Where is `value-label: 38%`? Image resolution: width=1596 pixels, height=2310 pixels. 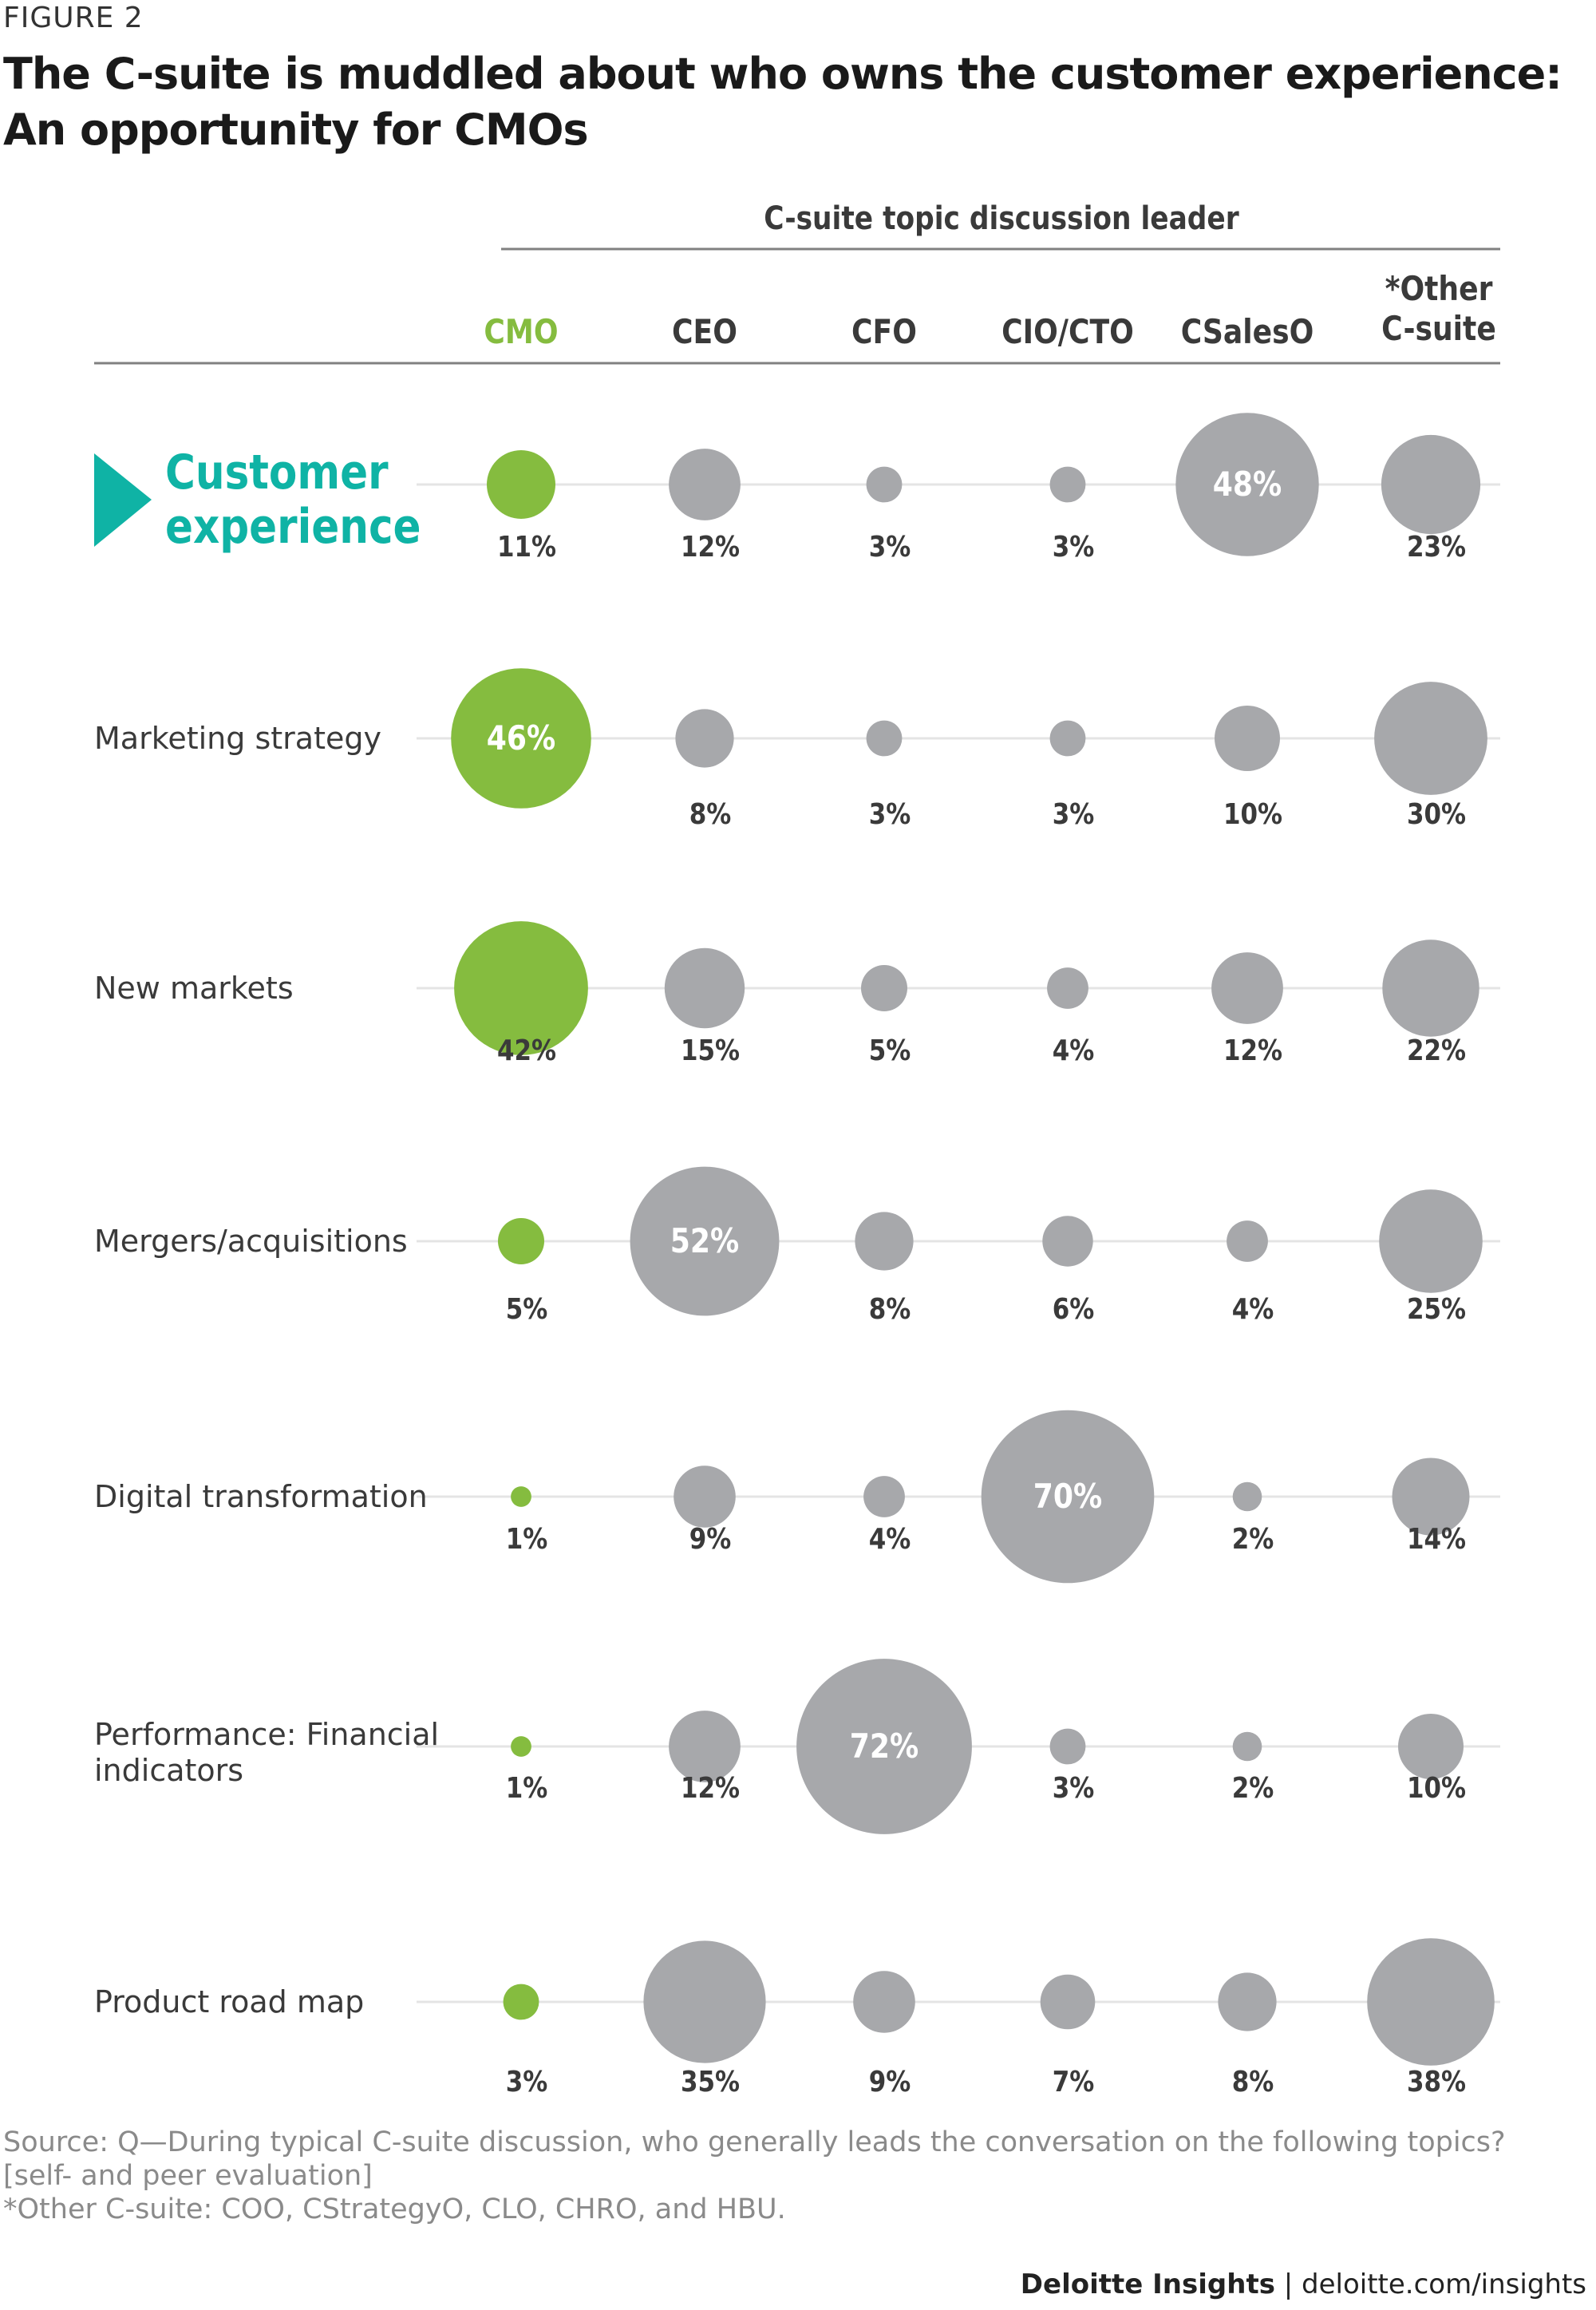
value-label: 38% is located at coordinates (1436, 2081).